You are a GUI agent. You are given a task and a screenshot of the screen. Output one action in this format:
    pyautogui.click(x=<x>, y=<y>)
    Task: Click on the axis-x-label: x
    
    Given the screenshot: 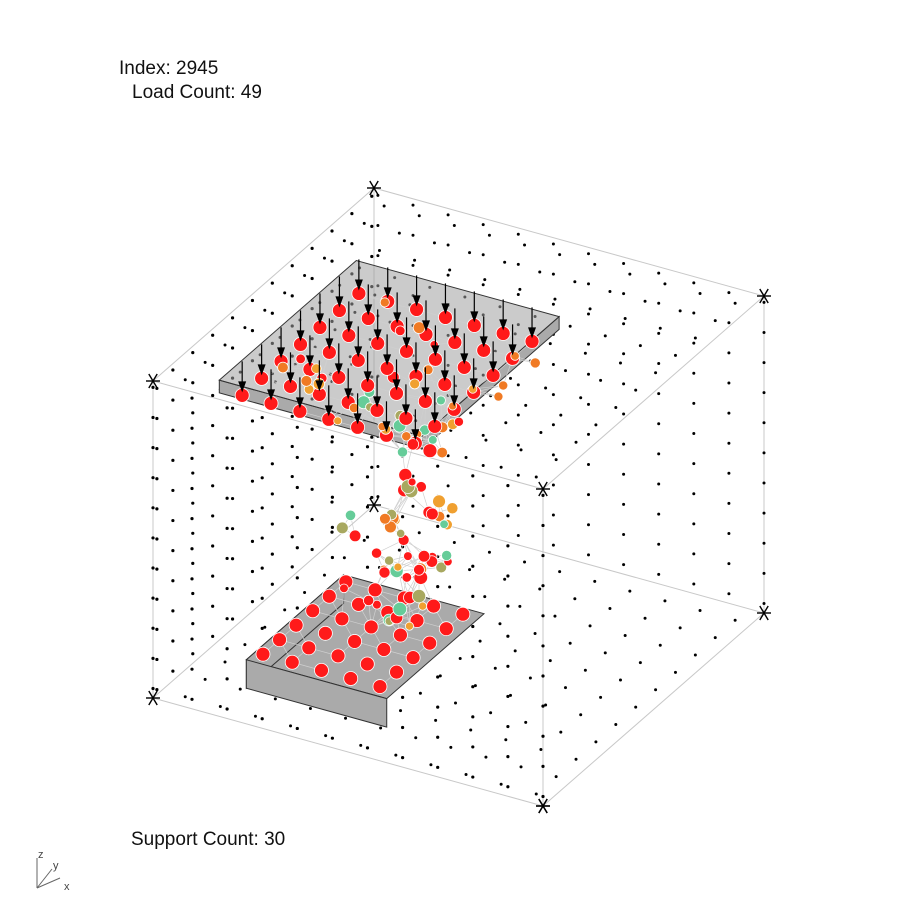 What is the action you would take?
    pyautogui.click(x=67, y=887)
    